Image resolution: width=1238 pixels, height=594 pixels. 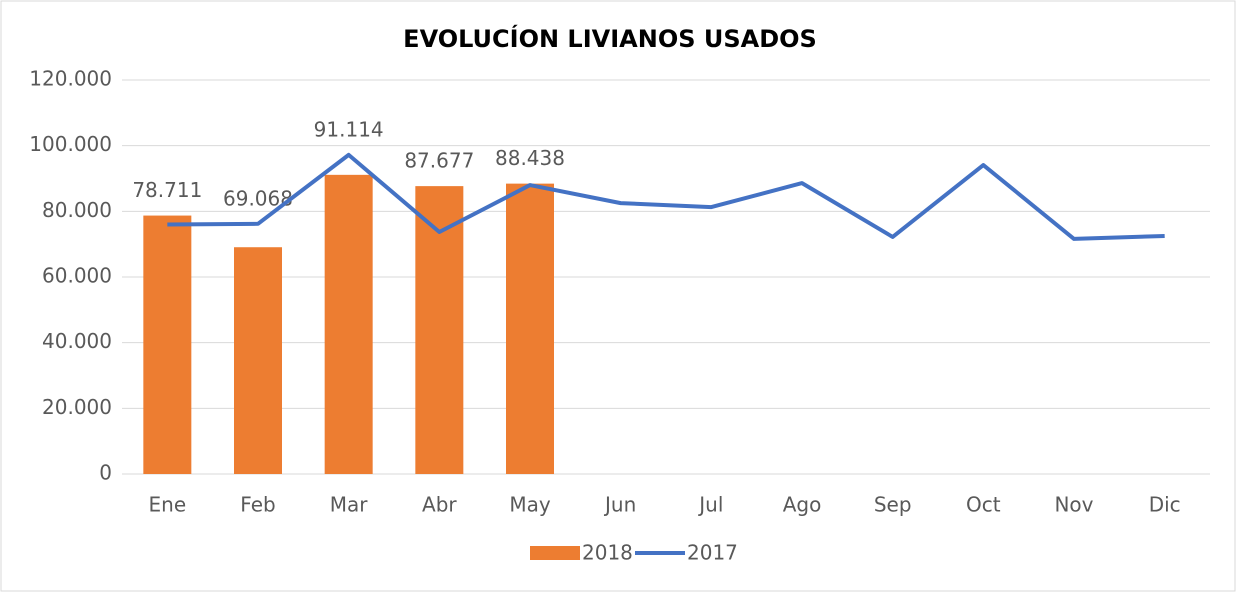 I want to click on y-tick-label: 20.000, so click(x=77, y=407).